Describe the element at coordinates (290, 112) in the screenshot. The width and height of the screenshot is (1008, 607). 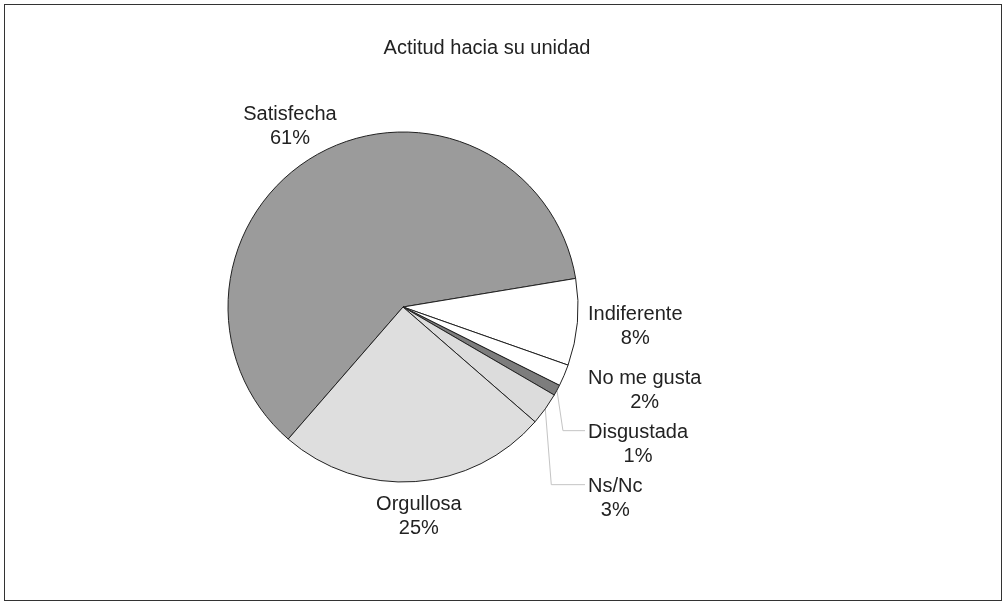
I see `slice-label: Satisfecha` at that location.